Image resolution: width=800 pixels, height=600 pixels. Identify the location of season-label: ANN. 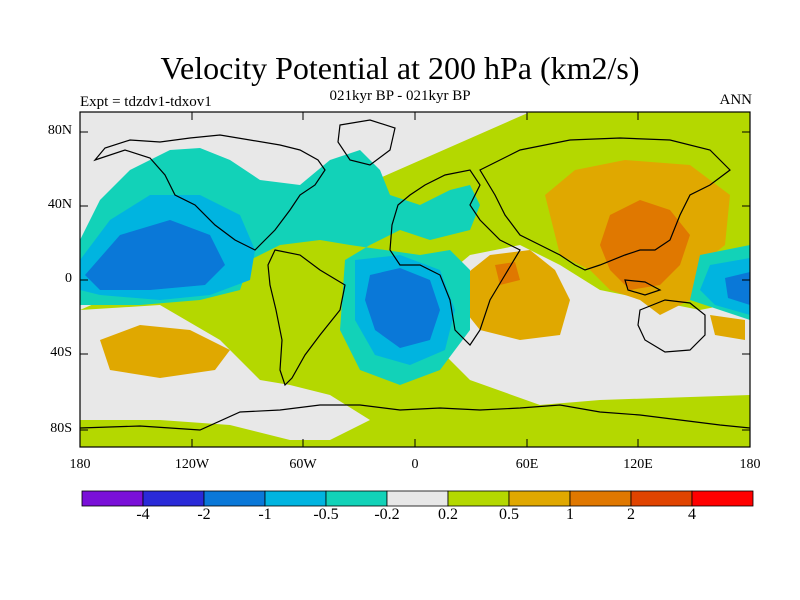
(736, 100).